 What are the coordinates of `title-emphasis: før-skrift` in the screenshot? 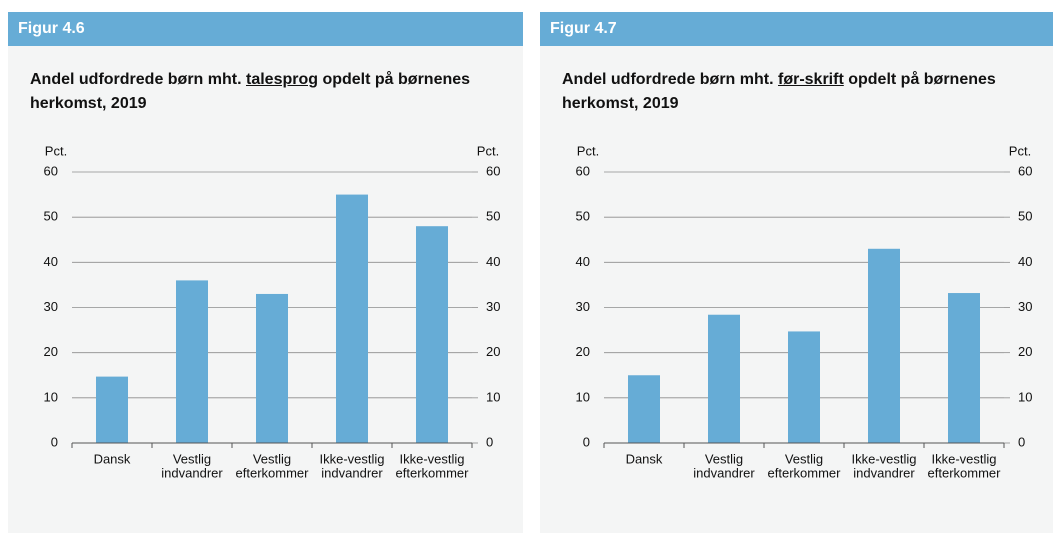 It's located at (811, 79).